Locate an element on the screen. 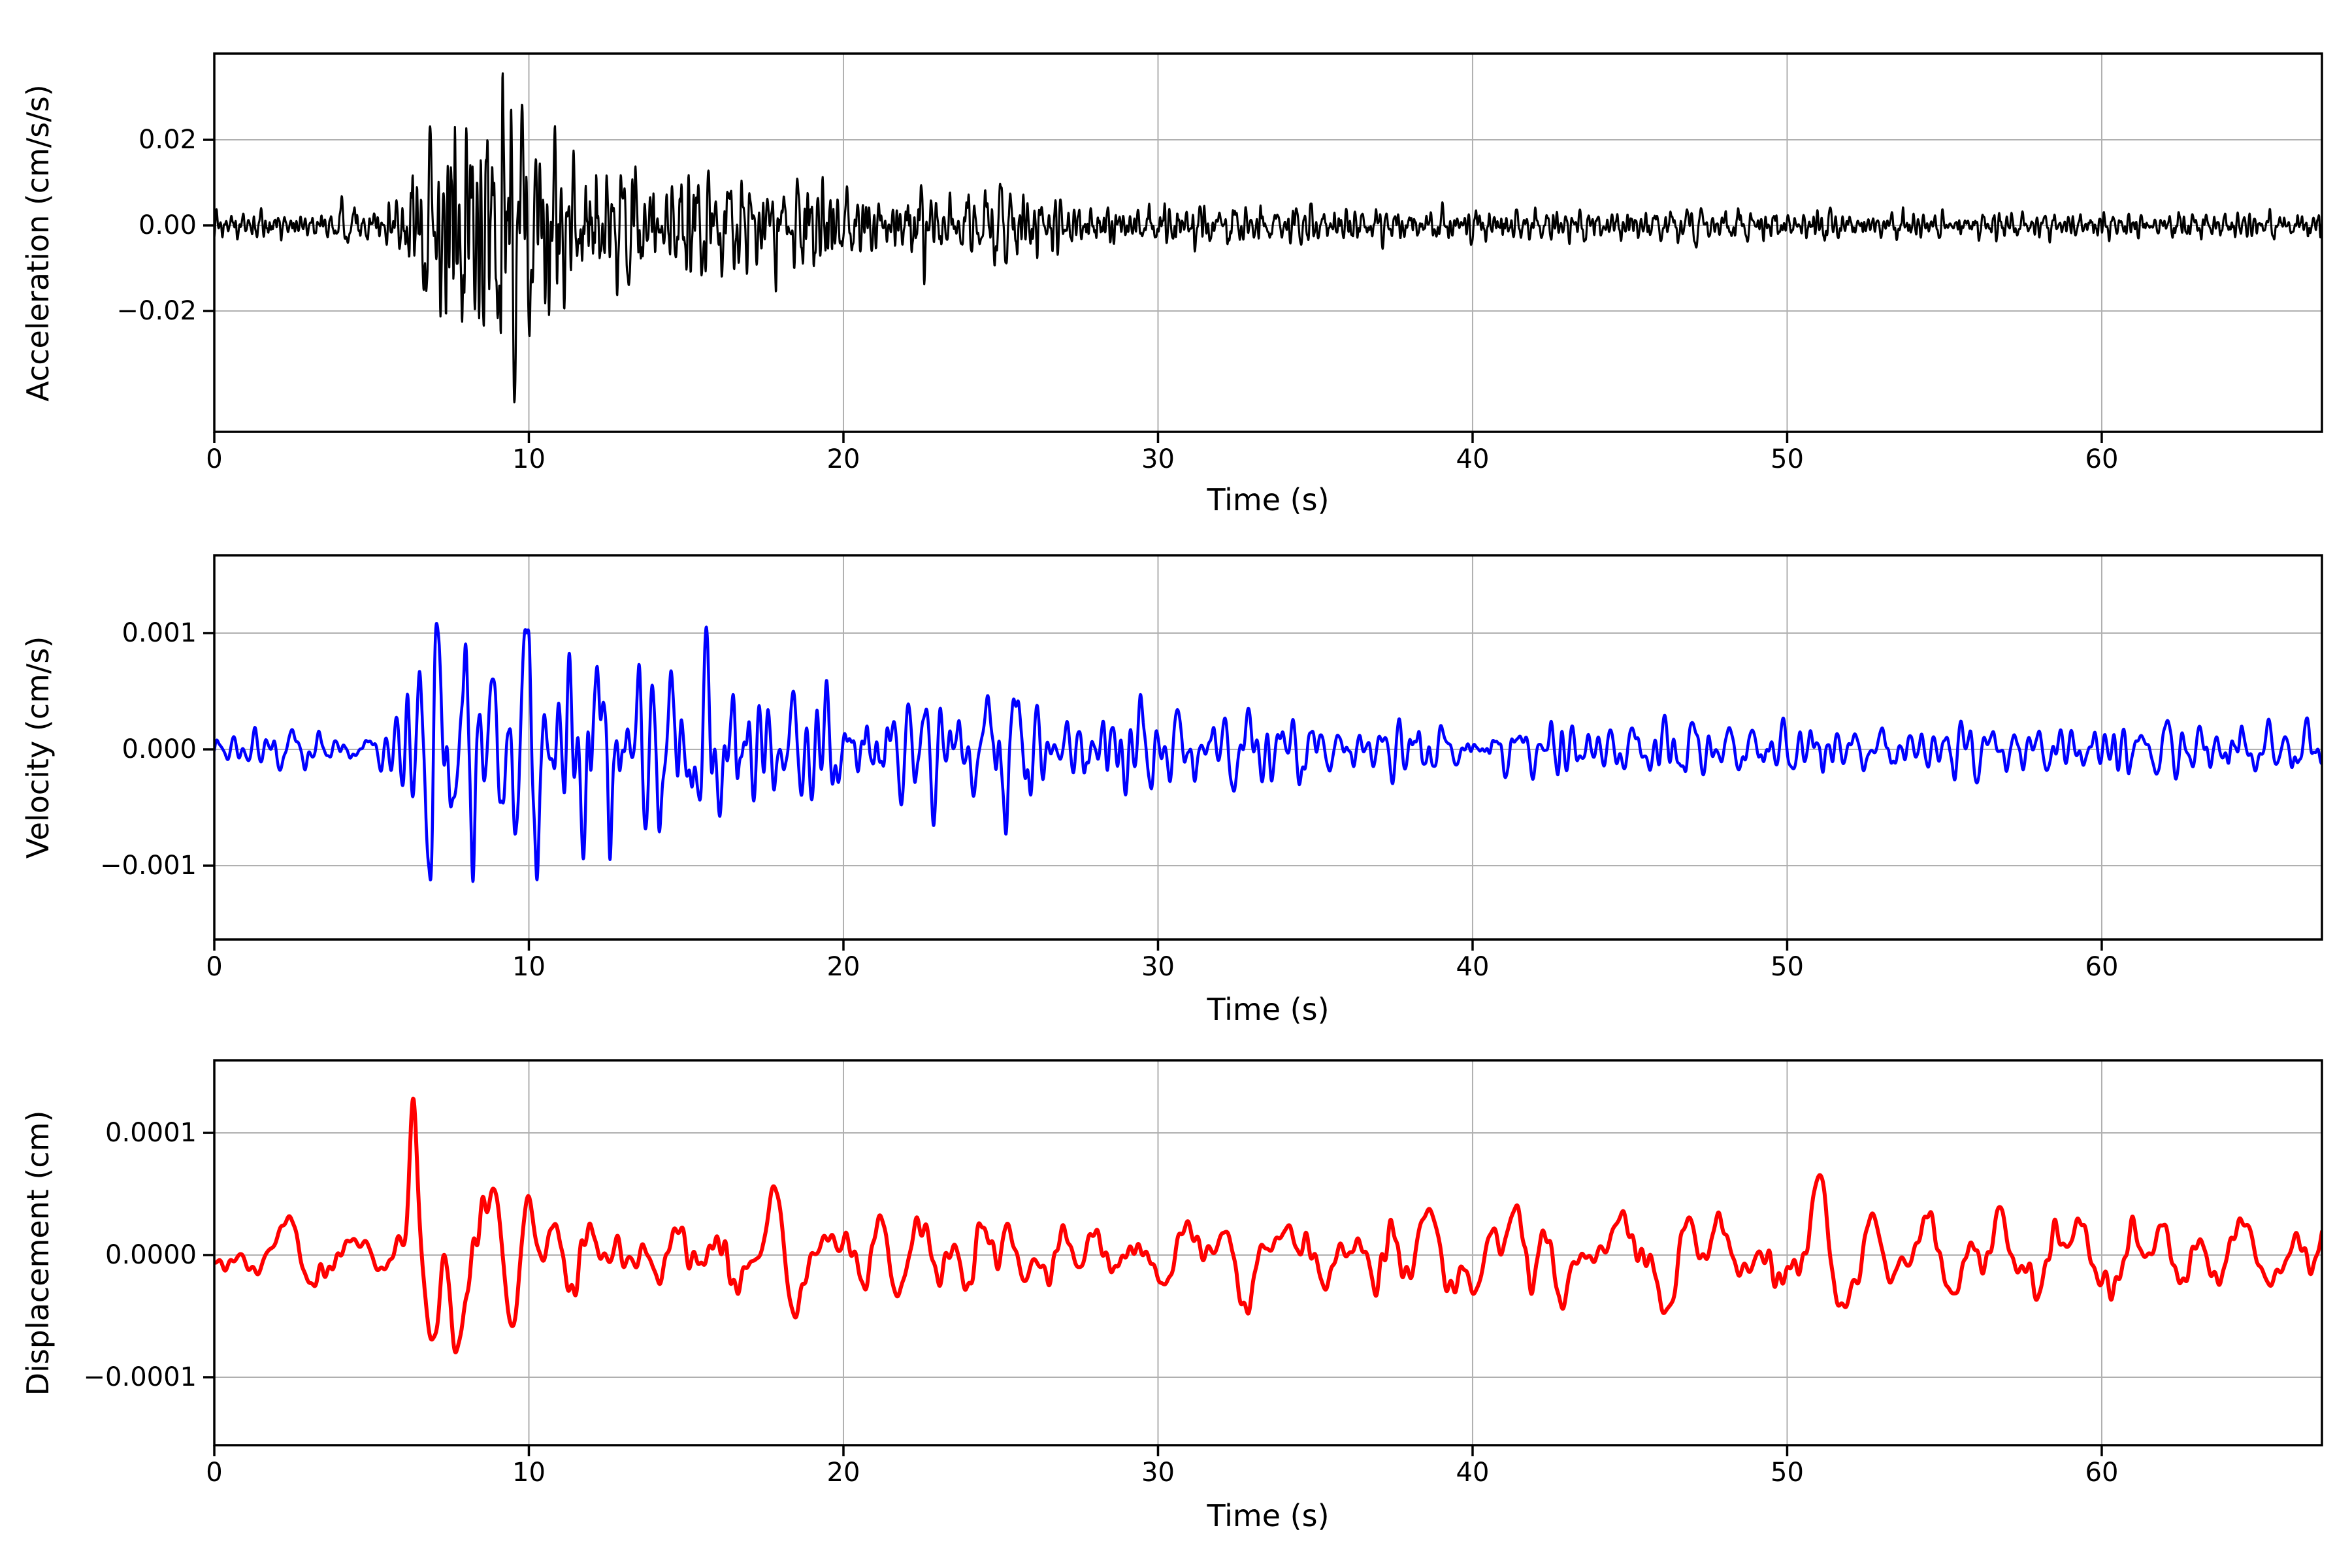 This screenshot has height=1568, width=2352. y-tick-label: 0.02 is located at coordinates (167, 140).